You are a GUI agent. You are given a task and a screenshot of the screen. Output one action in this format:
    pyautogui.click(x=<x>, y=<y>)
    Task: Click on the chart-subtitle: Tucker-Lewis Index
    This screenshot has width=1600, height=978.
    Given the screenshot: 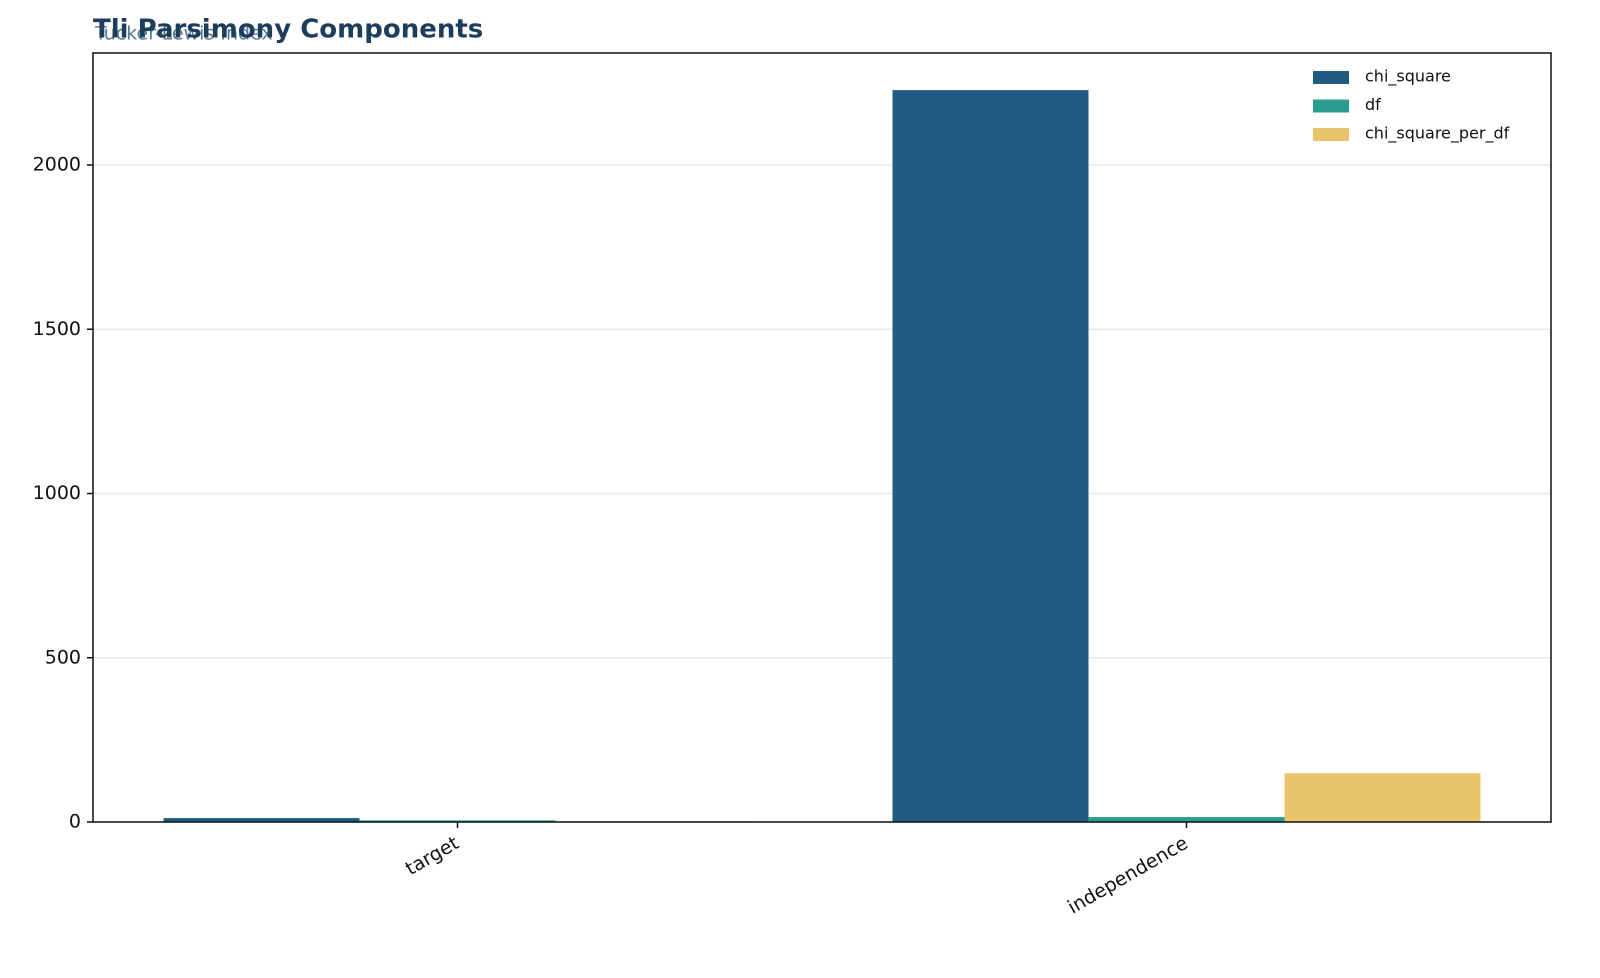 What is the action you would take?
    pyautogui.click(x=183, y=34)
    